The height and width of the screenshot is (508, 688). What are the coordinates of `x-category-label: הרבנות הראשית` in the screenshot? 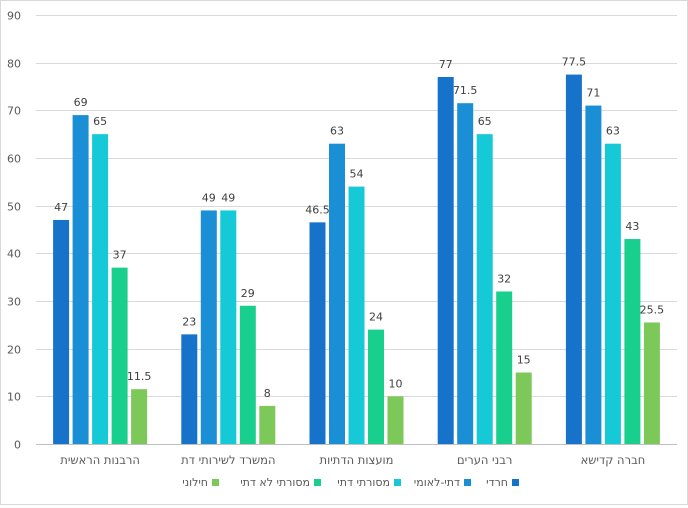 It's located at (100, 460).